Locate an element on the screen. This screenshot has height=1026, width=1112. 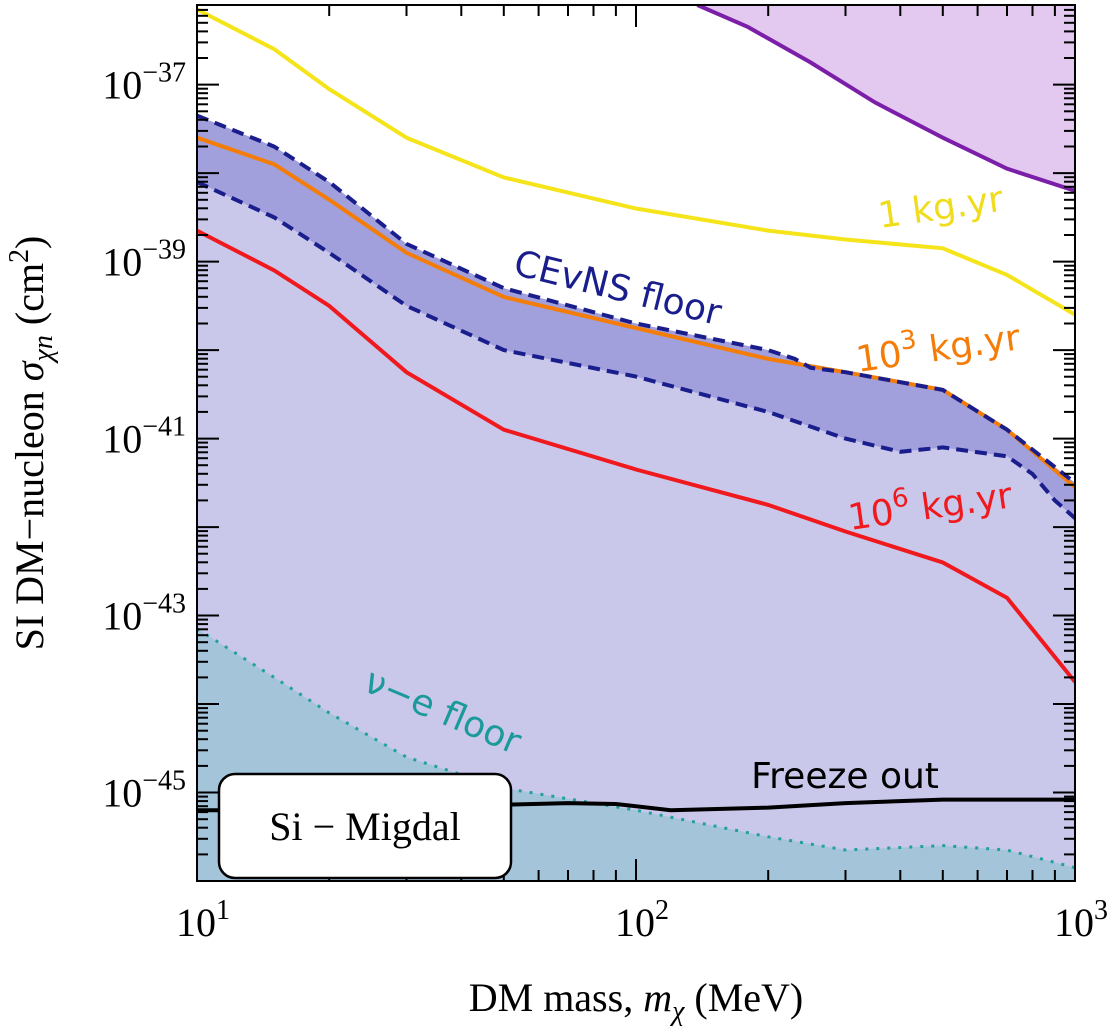
x-tick-label-100: 10² is located at coordinates (642, 920).